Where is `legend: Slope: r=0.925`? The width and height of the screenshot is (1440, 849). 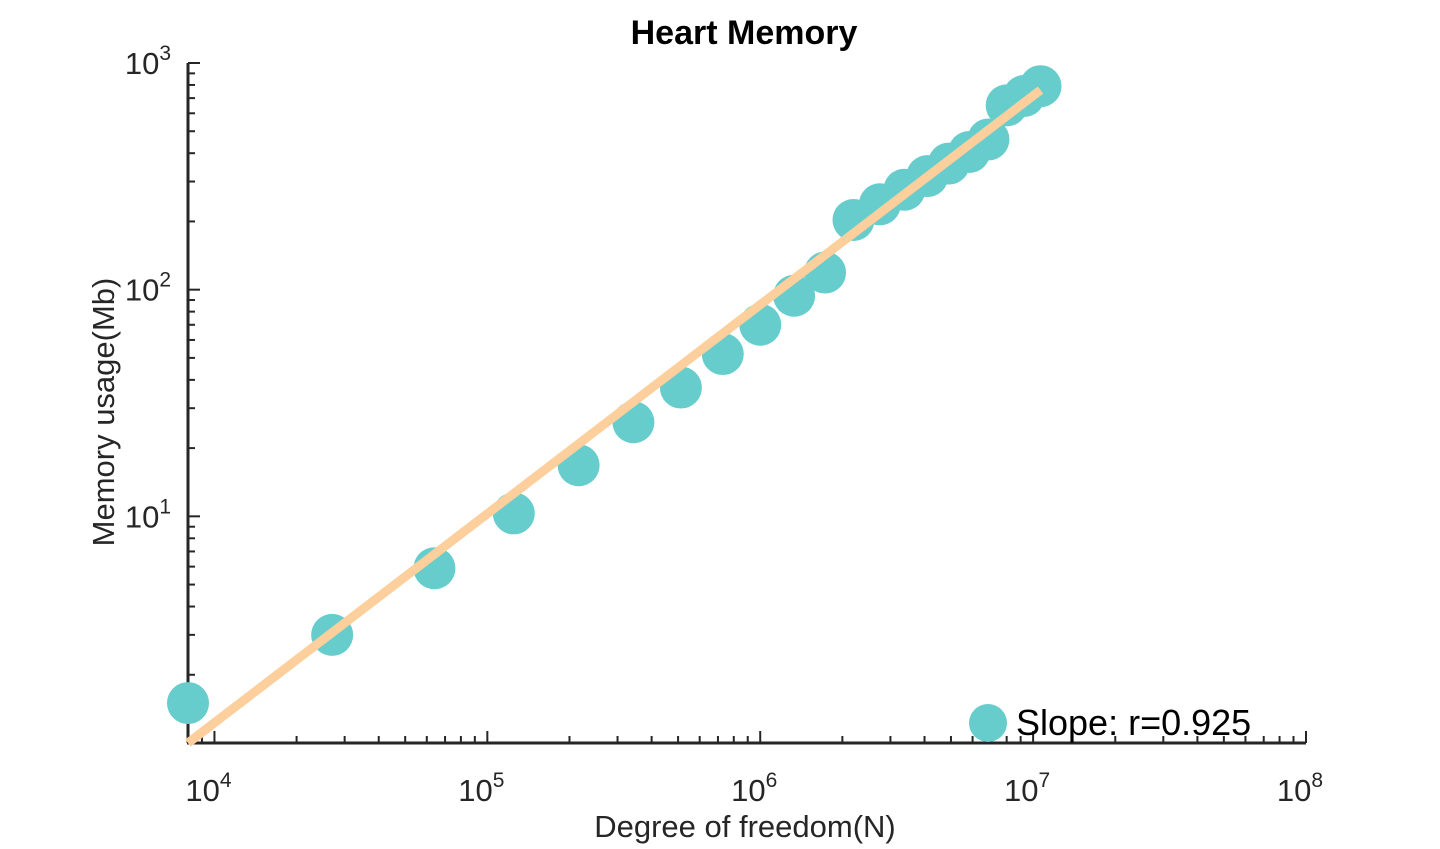 legend: Slope: r=0.925 is located at coordinates (1110, 722).